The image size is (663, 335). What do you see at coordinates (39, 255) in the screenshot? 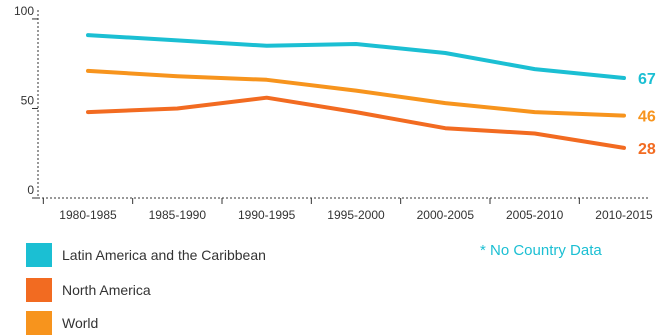
I see `legend-swatch-latin-america` at bounding box center [39, 255].